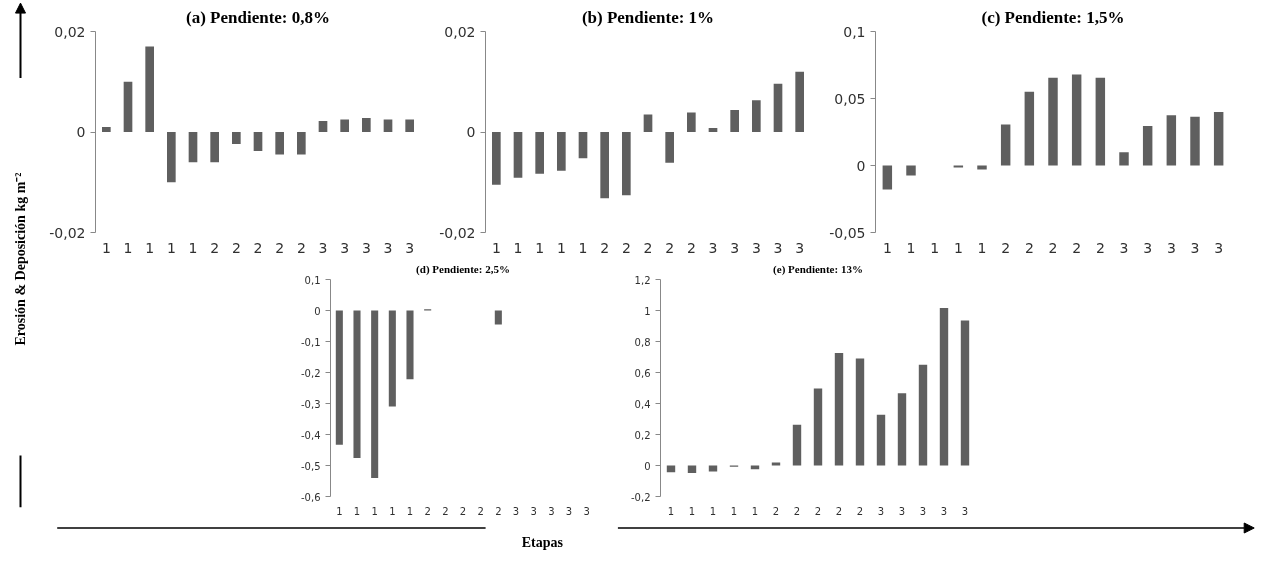 The height and width of the screenshot is (572, 1263). What do you see at coordinates (310, 342) in the screenshot?
I see `y-tick-label: -0,1` at bounding box center [310, 342].